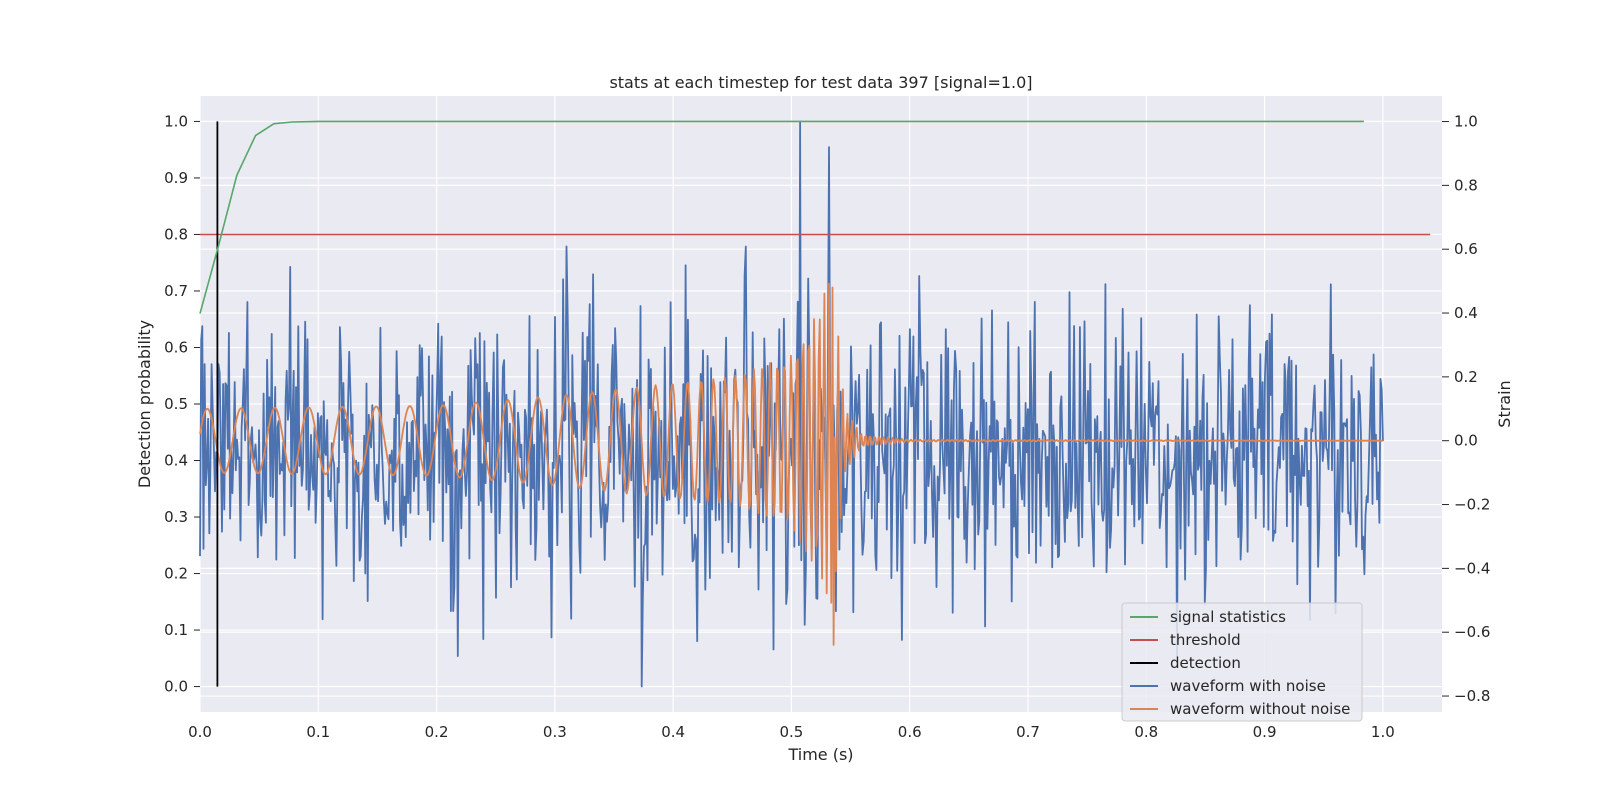 The height and width of the screenshot is (800, 1600). I want to click on left-tick-label: 0.9, so click(176, 178).